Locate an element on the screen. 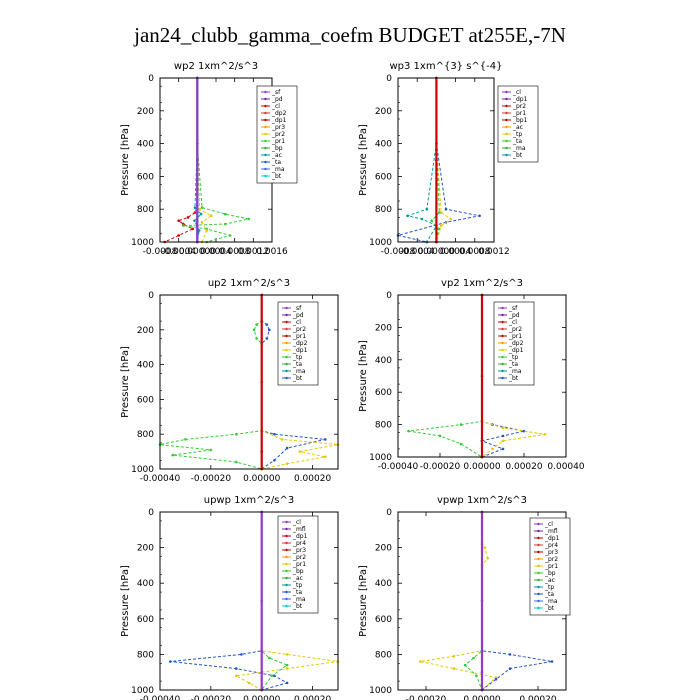 The image size is (700, 700). series-line-pr1 is located at coordinates (216, 160).